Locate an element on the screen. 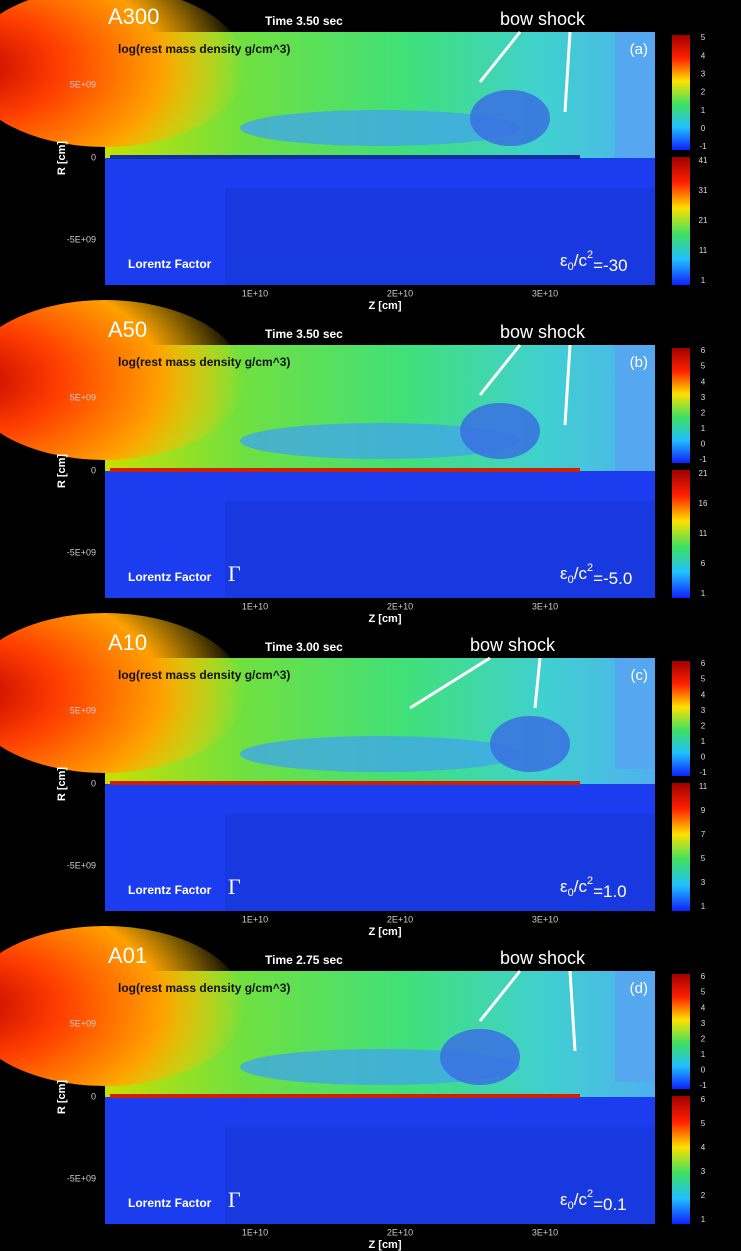 The image size is (741, 1251). colorbar-label: 2 is located at coordinates (703, 1038).